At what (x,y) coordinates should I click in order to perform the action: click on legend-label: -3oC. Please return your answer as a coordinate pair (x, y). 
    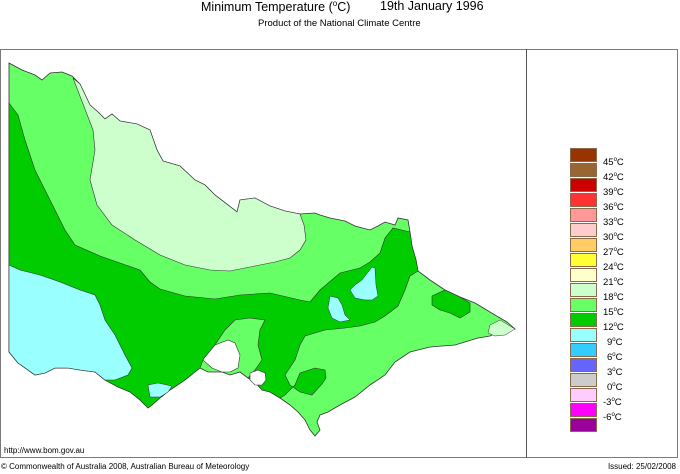
    Looking at the image, I should click on (612, 403).